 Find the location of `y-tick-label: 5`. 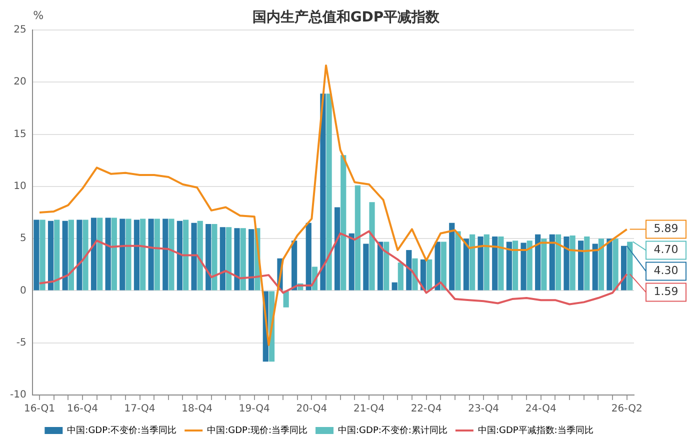

y-tick-label: 5 is located at coordinates (23, 238).